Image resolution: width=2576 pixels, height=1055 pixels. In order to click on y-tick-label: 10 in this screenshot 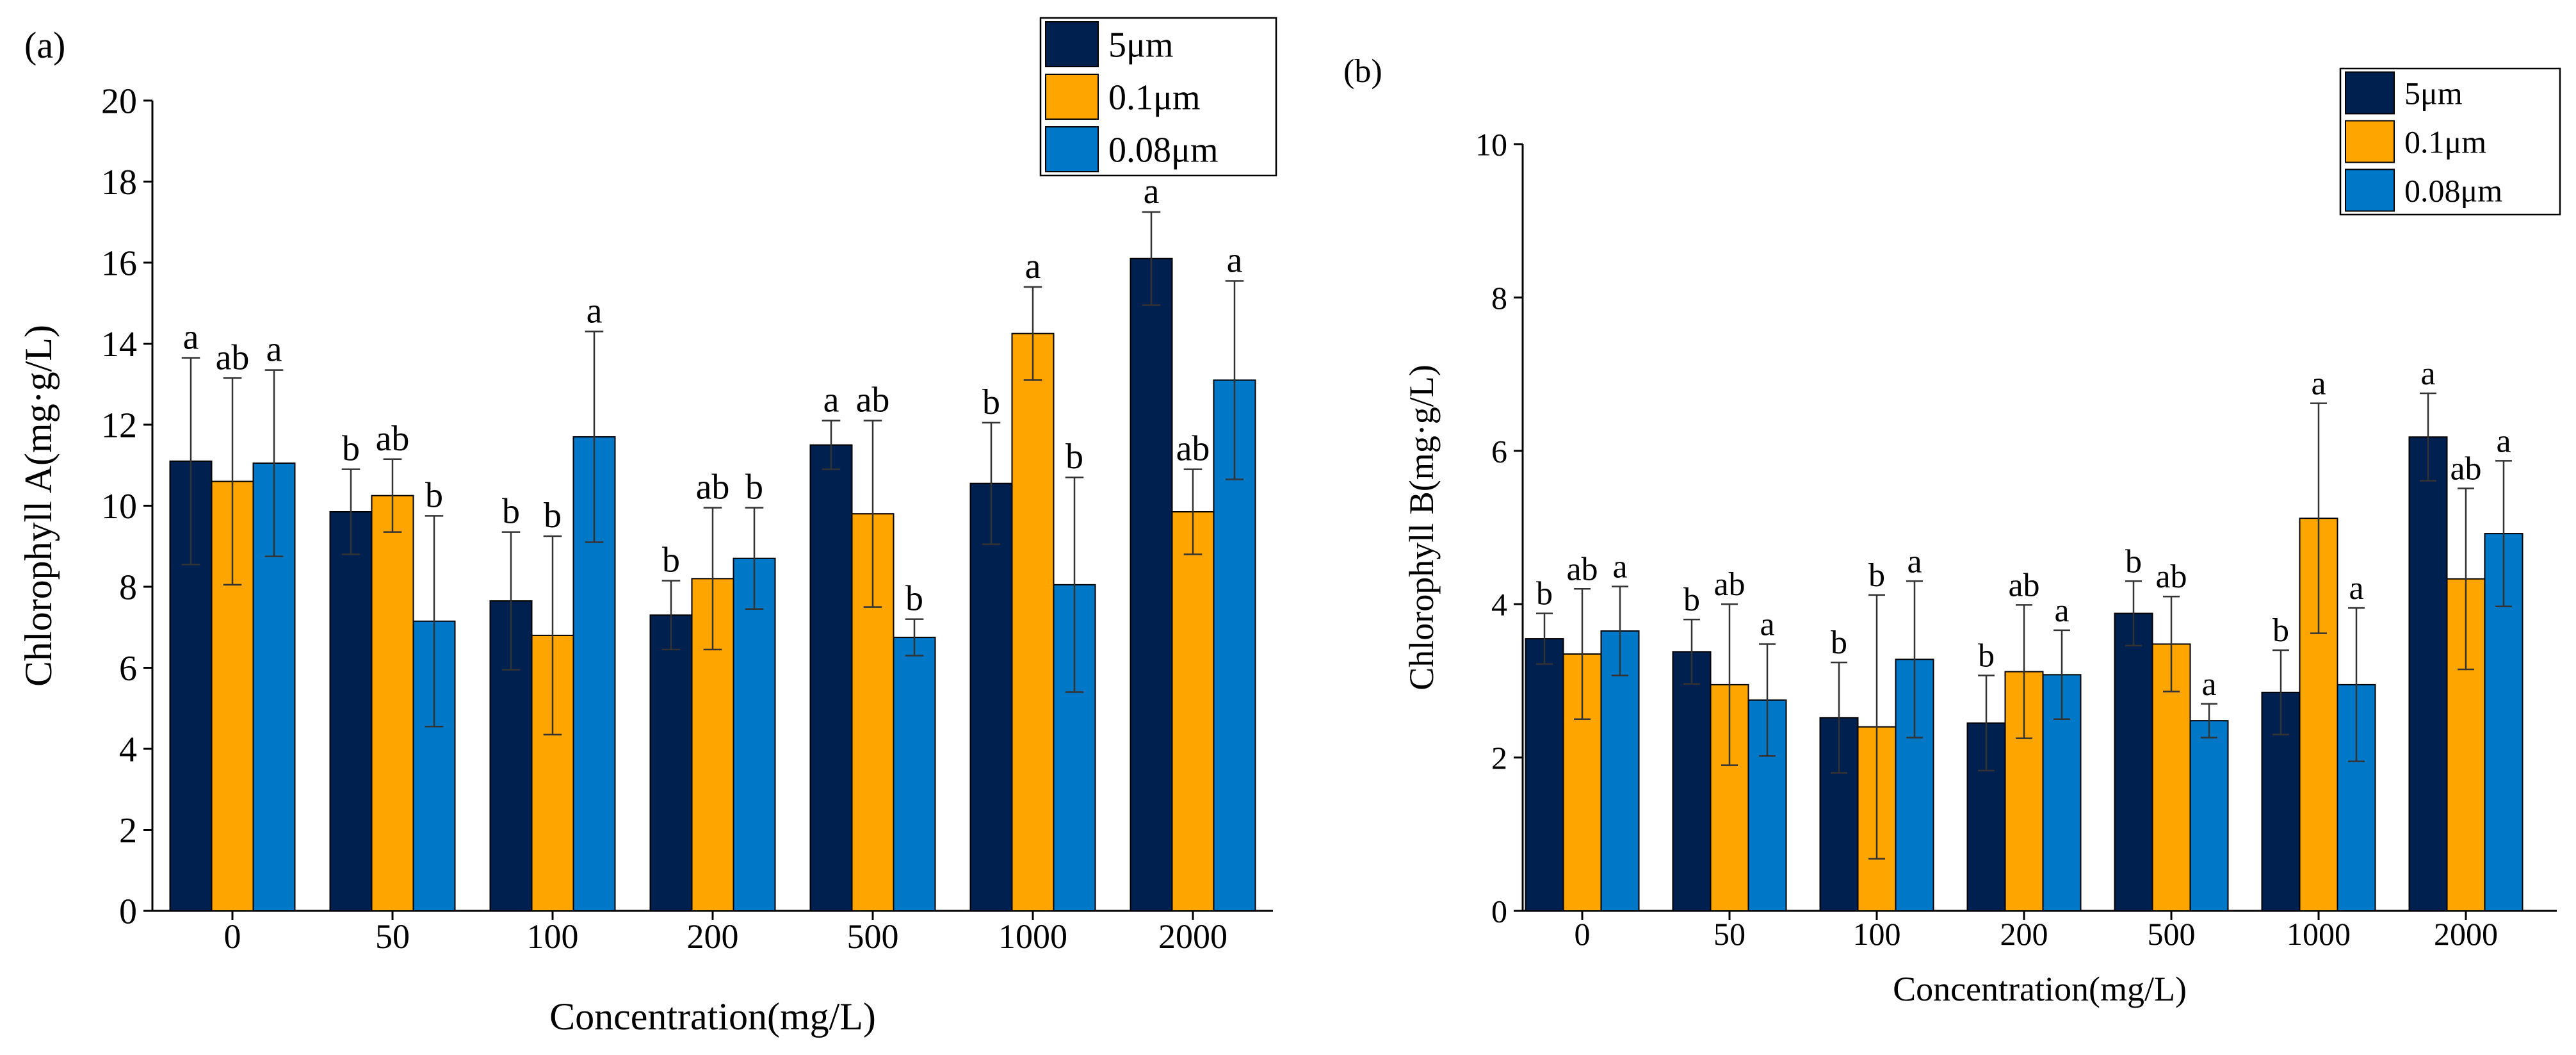, I will do `click(1491, 145)`.